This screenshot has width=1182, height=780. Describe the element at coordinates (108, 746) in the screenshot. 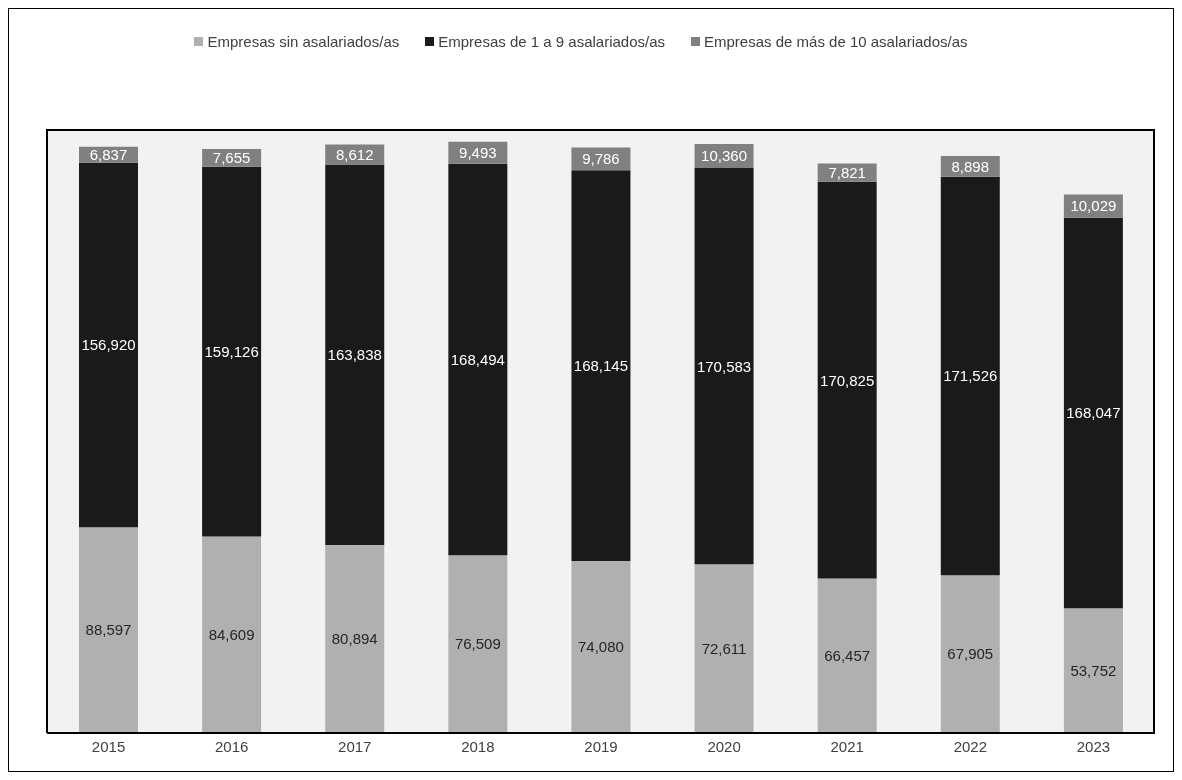

I see `x-tick-label: 2015` at that location.